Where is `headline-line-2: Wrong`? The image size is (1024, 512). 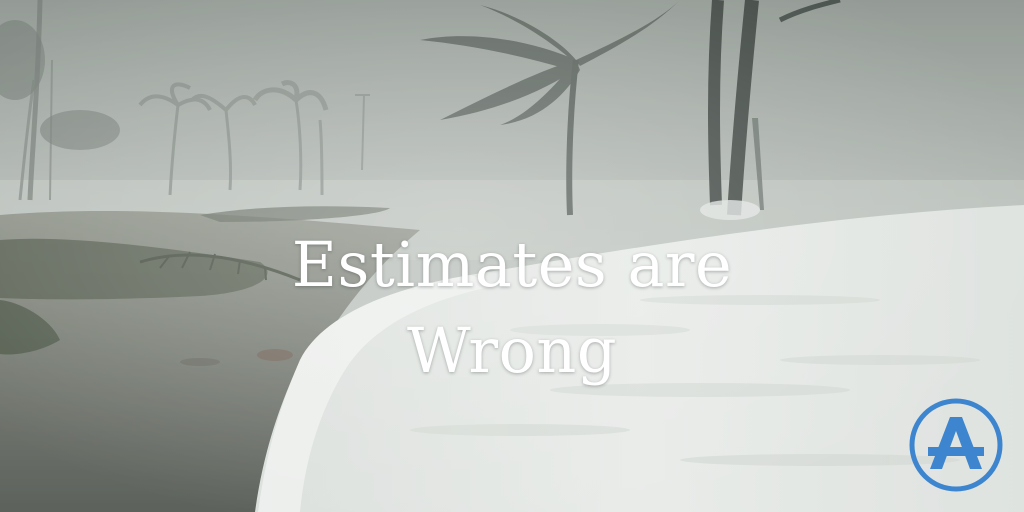 headline-line-2: Wrong is located at coordinates (512, 350).